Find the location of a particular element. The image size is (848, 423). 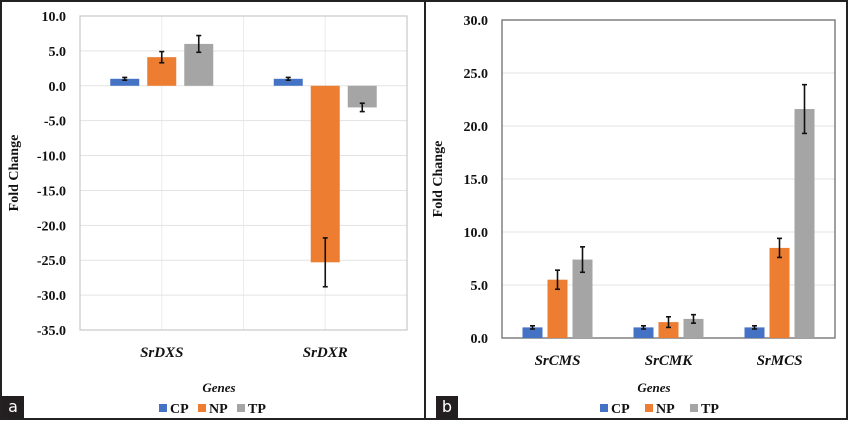

y-tick-label: -30.0 is located at coordinates (51, 296).